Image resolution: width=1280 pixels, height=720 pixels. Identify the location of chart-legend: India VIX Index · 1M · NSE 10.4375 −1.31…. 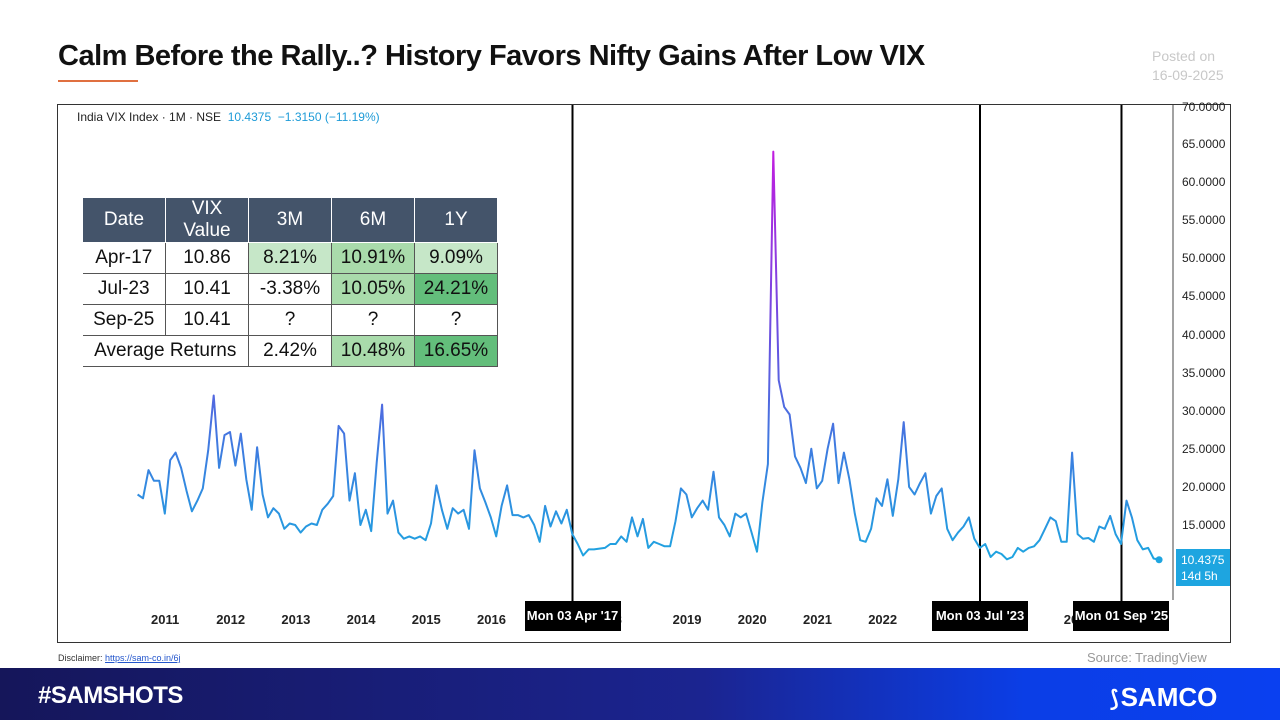
(228, 117).